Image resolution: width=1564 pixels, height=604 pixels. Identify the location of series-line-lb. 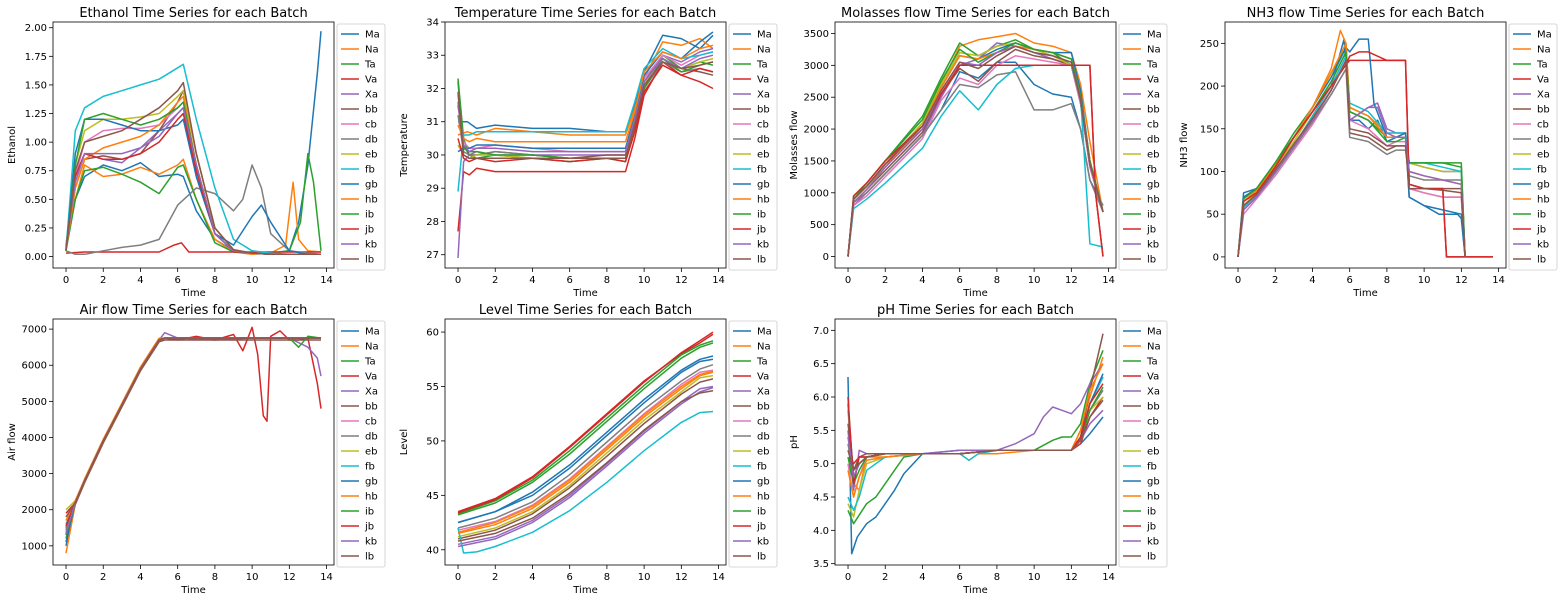
(1351, 158).